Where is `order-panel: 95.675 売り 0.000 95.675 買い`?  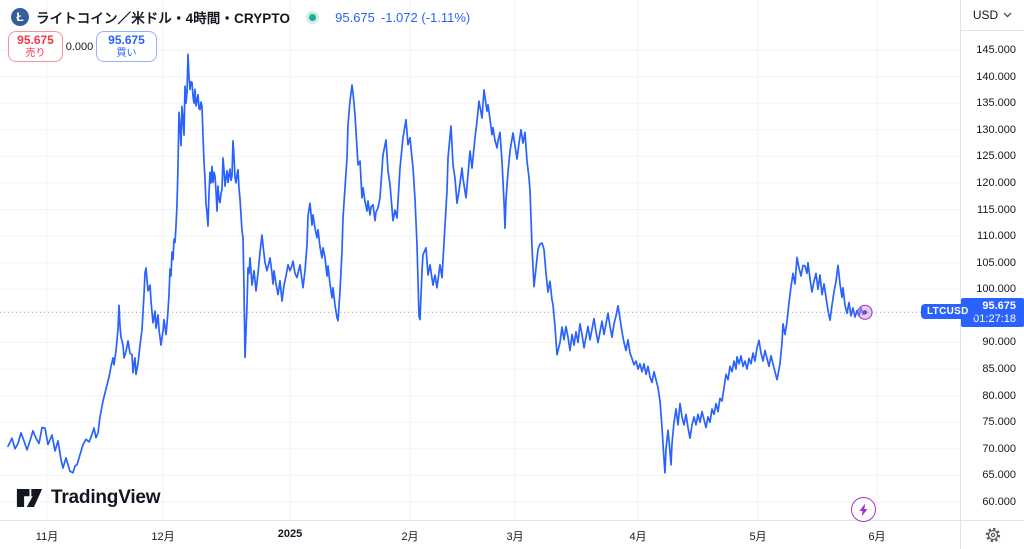 order-panel: 95.675 売り 0.000 95.675 買い is located at coordinates (82, 46).